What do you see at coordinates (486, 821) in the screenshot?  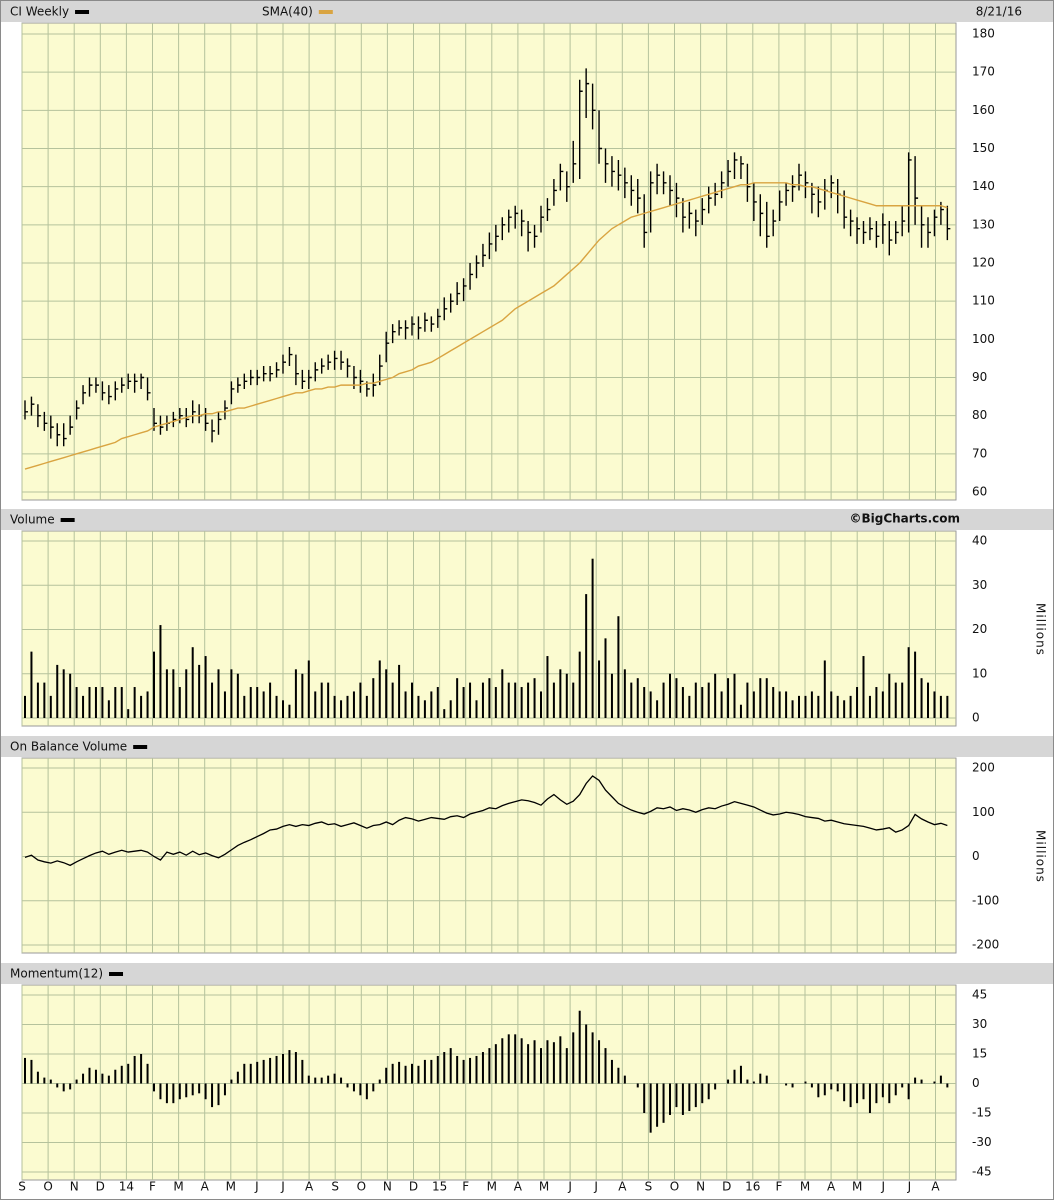 I see `line` at bounding box center [486, 821].